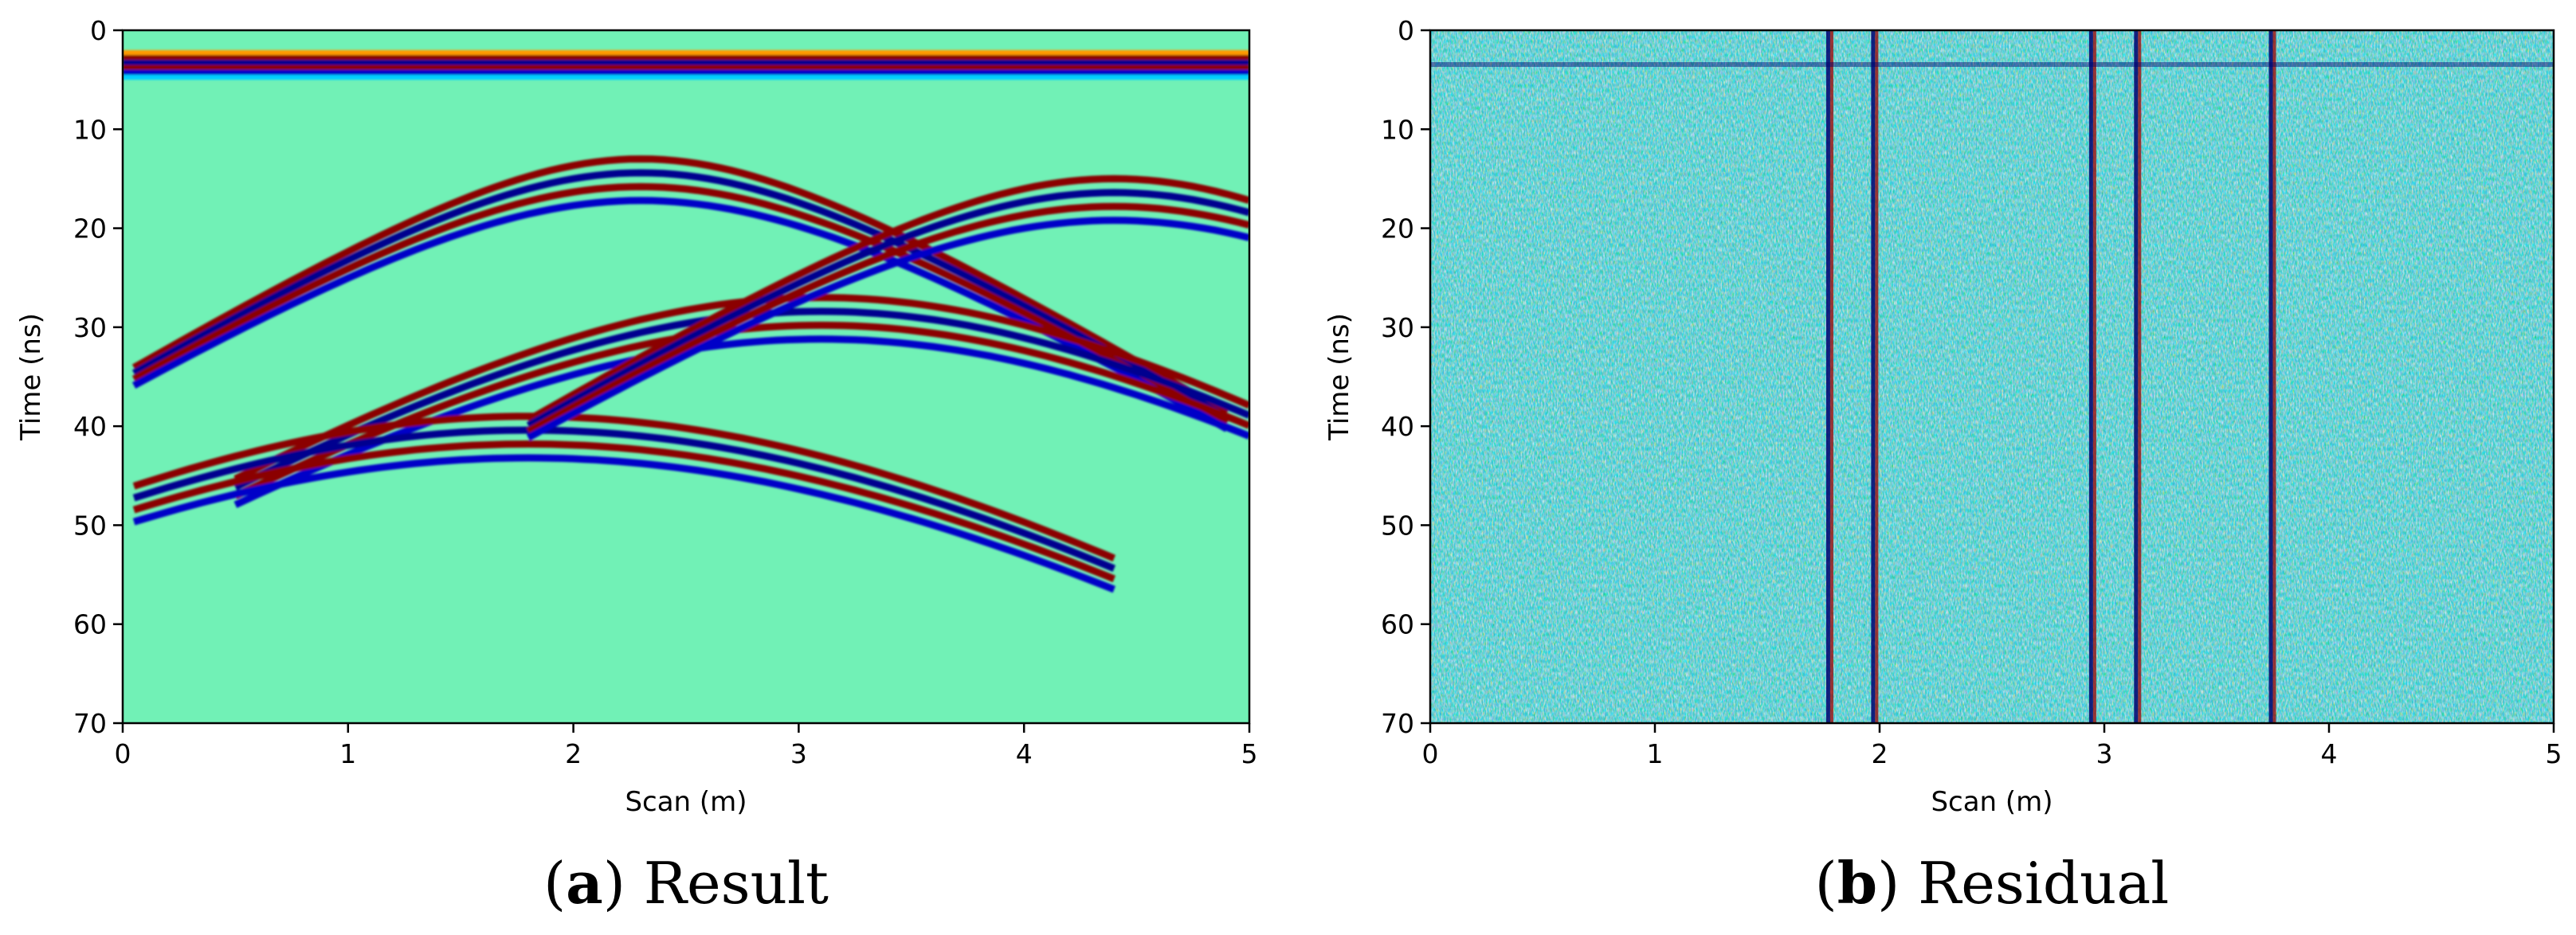  Describe the element at coordinates (1655, 753) in the screenshot. I see `residual-x-tick-label: 1` at that location.